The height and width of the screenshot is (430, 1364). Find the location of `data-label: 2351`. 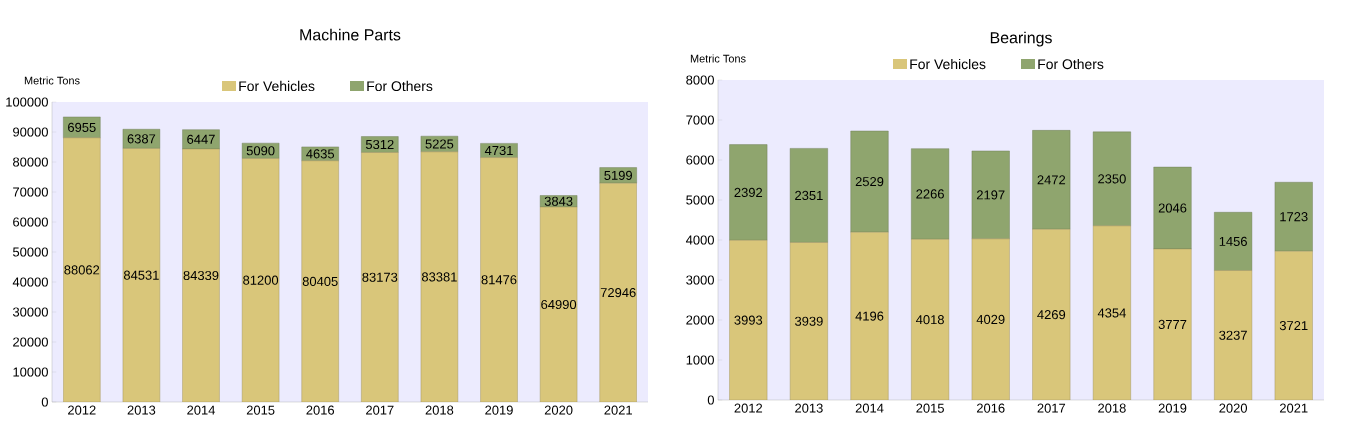

data-label: 2351 is located at coordinates (809, 195).